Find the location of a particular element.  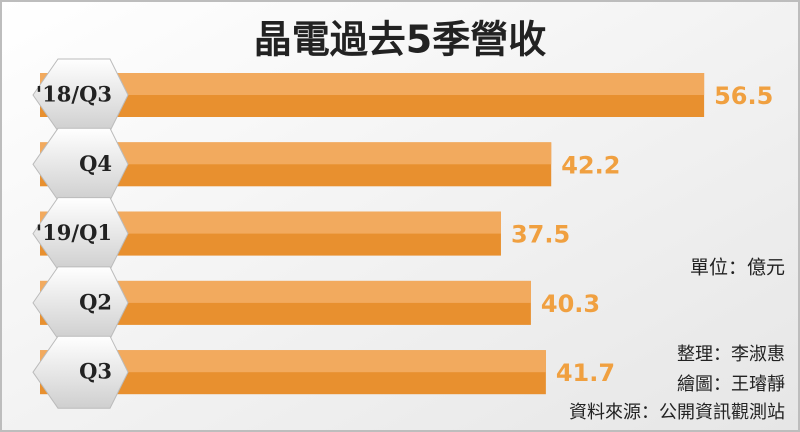

credit: 整理：李淑惠 is located at coordinates (731, 354).